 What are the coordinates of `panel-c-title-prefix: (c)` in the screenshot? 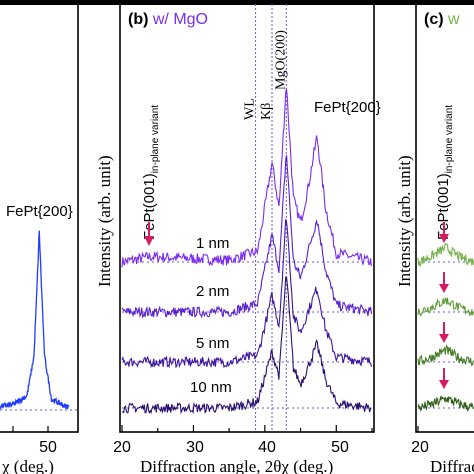 It's located at (436, 19).